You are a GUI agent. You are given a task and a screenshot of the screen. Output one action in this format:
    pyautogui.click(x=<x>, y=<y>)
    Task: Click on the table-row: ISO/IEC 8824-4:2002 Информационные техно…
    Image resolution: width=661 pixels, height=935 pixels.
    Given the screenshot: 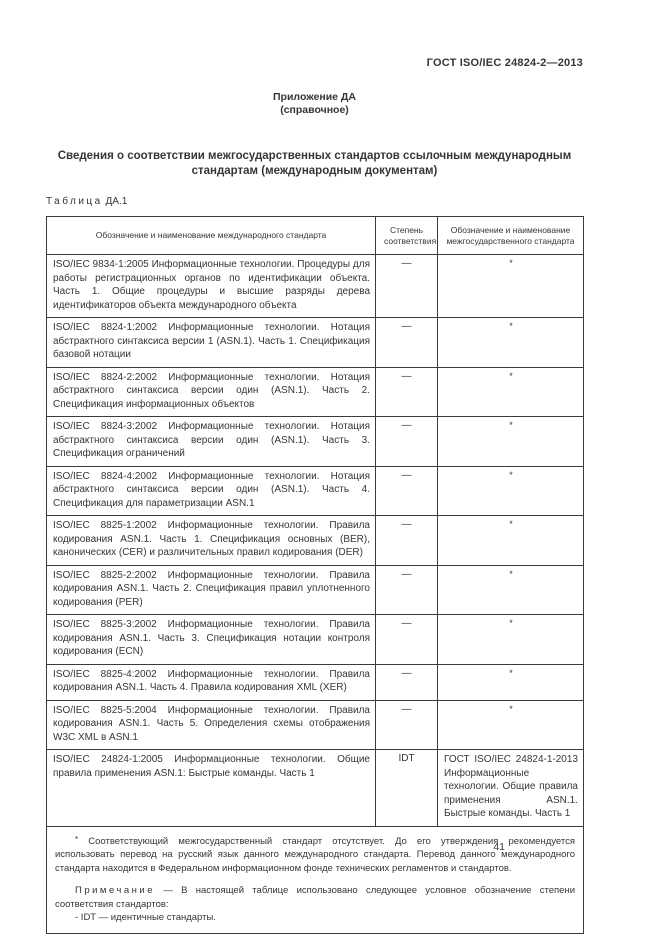 What is the action you would take?
    pyautogui.click(x=315, y=490)
    